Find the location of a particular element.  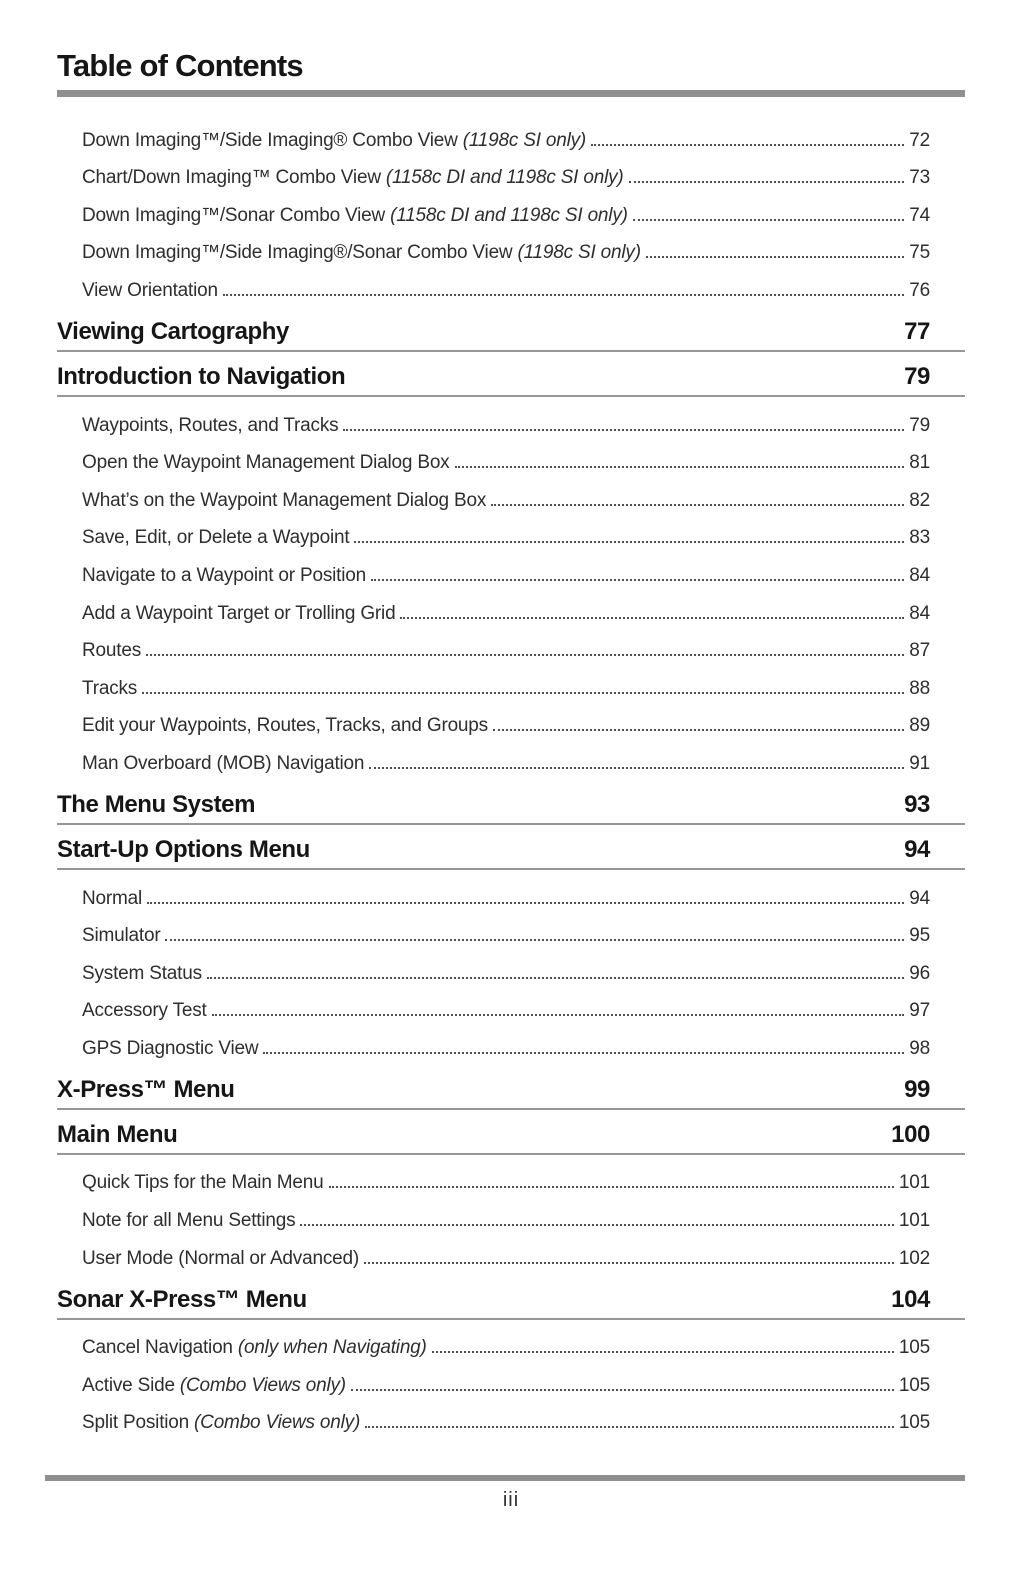

toc-entry: Split Position (Combo Views only) 105 is located at coordinates (493, 1421).